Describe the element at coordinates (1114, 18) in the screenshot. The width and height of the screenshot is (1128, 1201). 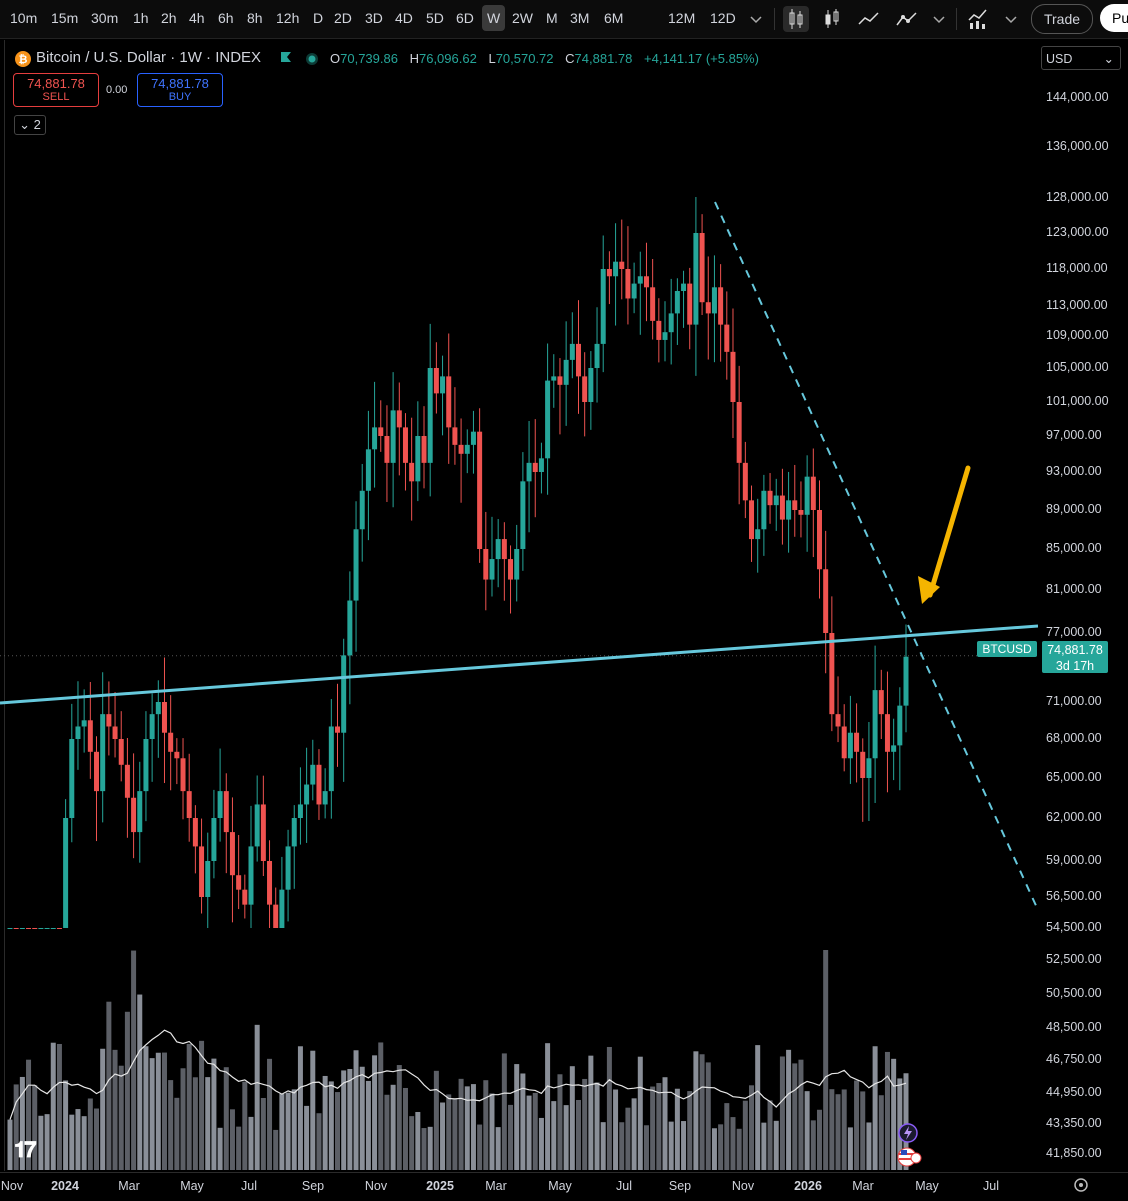
I see `publish-button: Pu` at that location.